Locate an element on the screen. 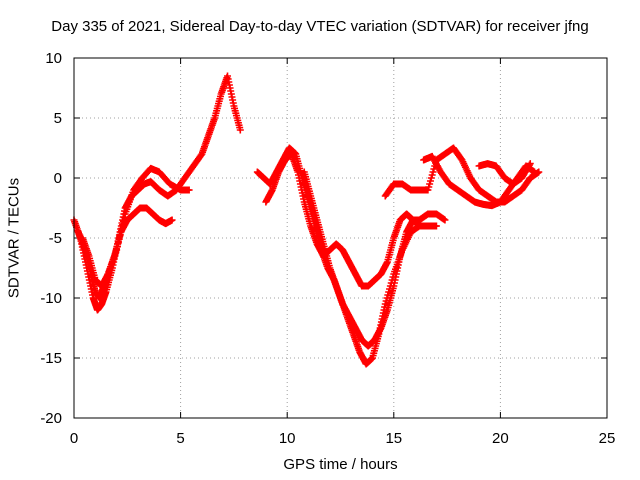 This screenshot has height=480, width=640. y-tick-label: -5 is located at coordinates (55, 238).